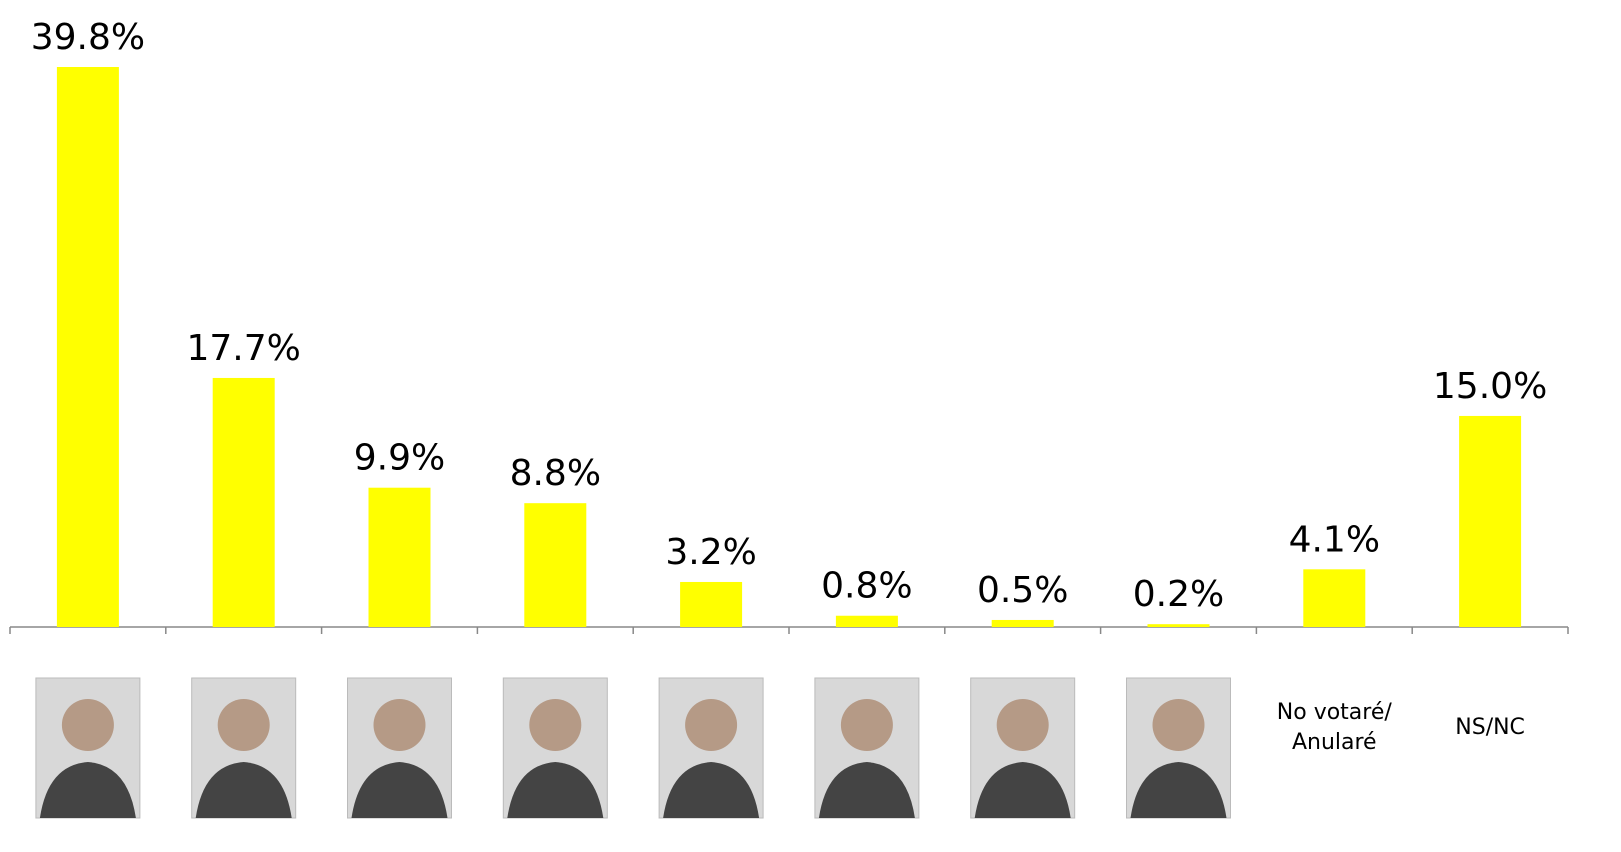 The height and width of the screenshot is (852, 1621). Describe the element at coordinates (1334, 727) in the screenshot. I see `x-tick-label: No votaré/ Anularé` at that location.